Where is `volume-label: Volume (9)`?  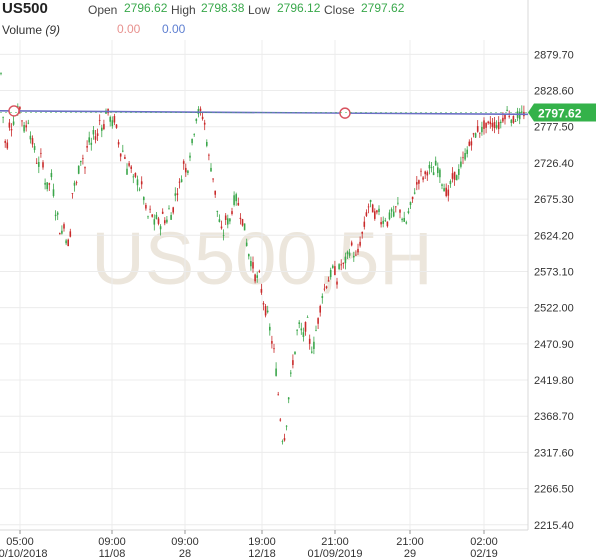 volume-label: Volume (9) is located at coordinates (31, 30).